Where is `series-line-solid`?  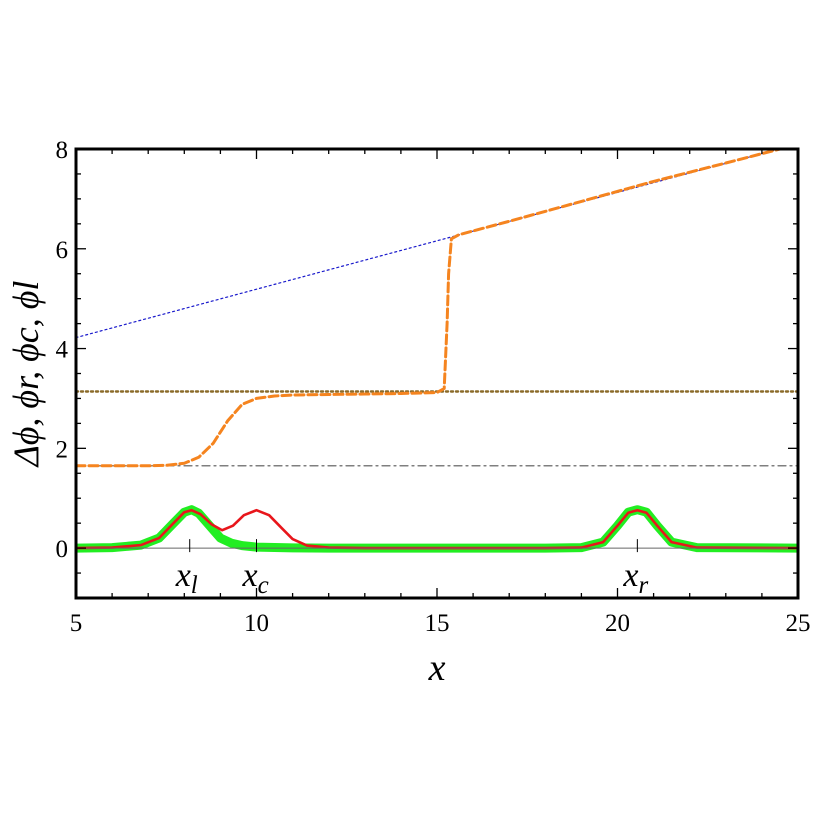
series-line-solid is located at coordinates (437, 529).